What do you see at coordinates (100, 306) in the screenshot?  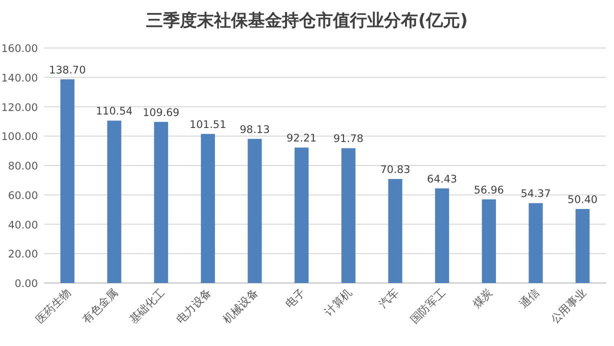 I see `x-tick-label: 有色金属` at bounding box center [100, 306].